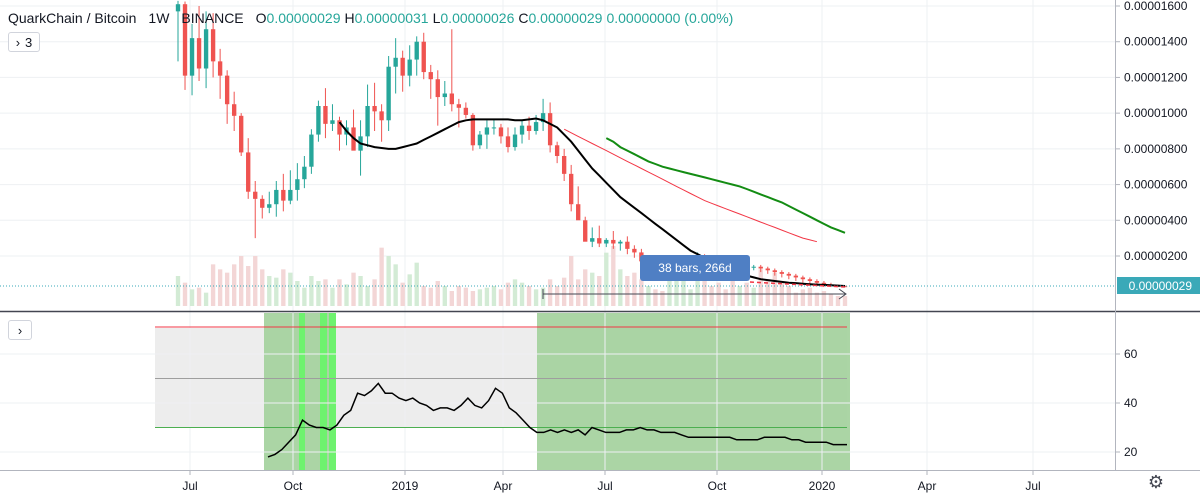 This screenshot has width=1200, height=496. What do you see at coordinates (261, 18) in the screenshot?
I see `open-prefix: O` at bounding box center [261, 18].